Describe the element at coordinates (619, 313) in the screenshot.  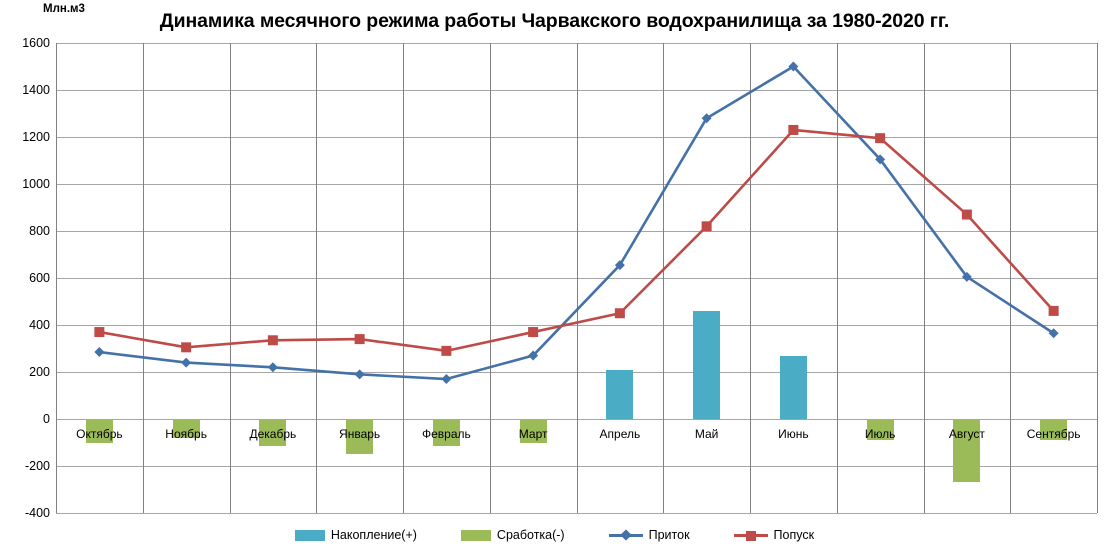
I see `marker-Попуск-6` at that location.